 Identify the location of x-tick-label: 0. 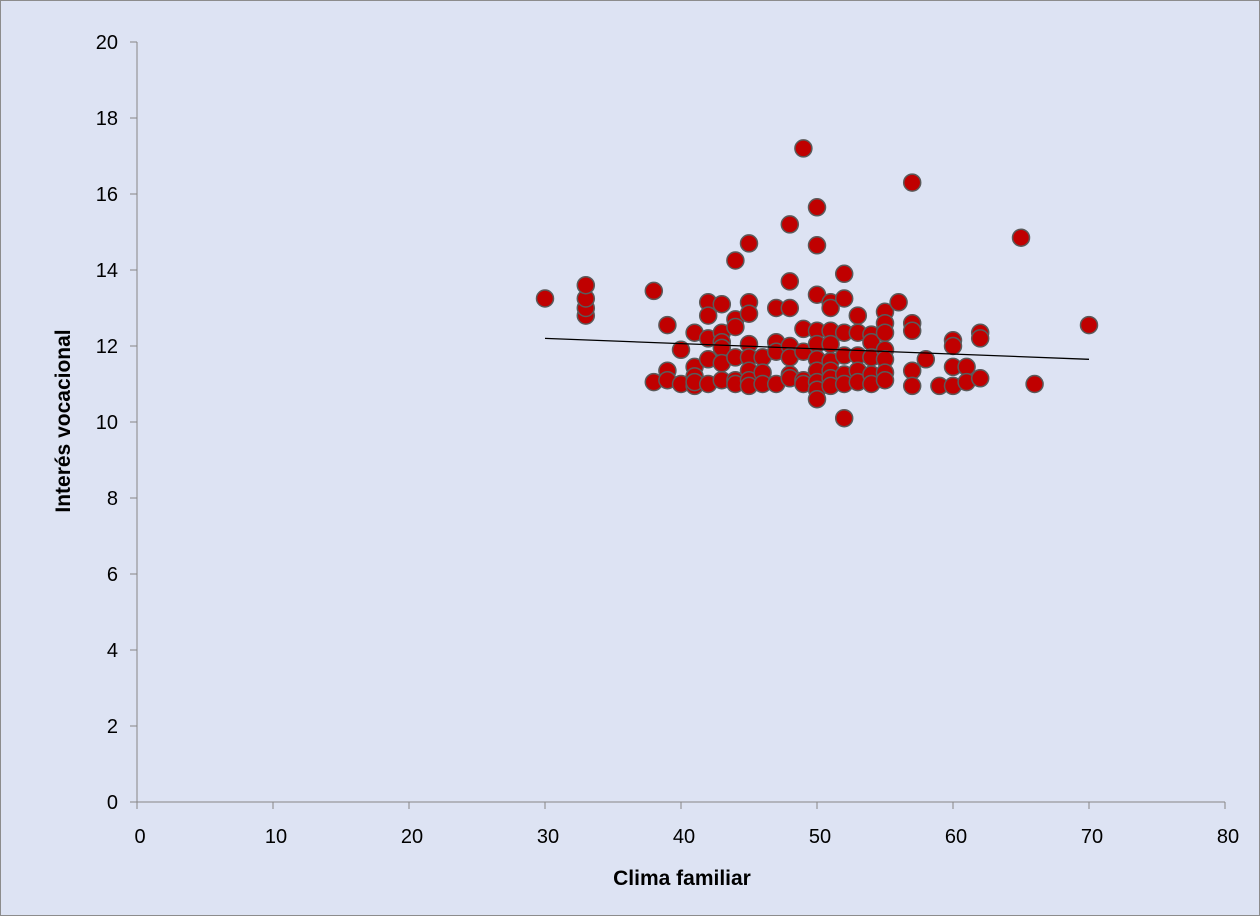
(139, 837).